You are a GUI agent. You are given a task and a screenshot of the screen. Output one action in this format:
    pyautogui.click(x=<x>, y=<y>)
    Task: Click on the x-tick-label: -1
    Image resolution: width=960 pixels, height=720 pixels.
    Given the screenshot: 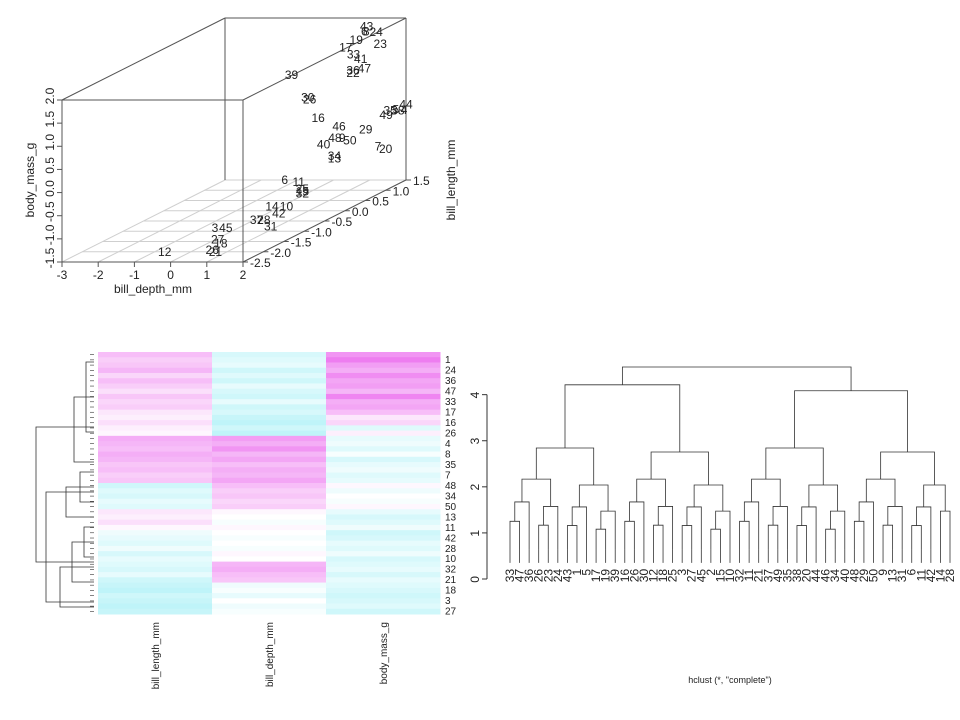 What is the action you would take?
    pyautogui.click(x=134, y=275)
    